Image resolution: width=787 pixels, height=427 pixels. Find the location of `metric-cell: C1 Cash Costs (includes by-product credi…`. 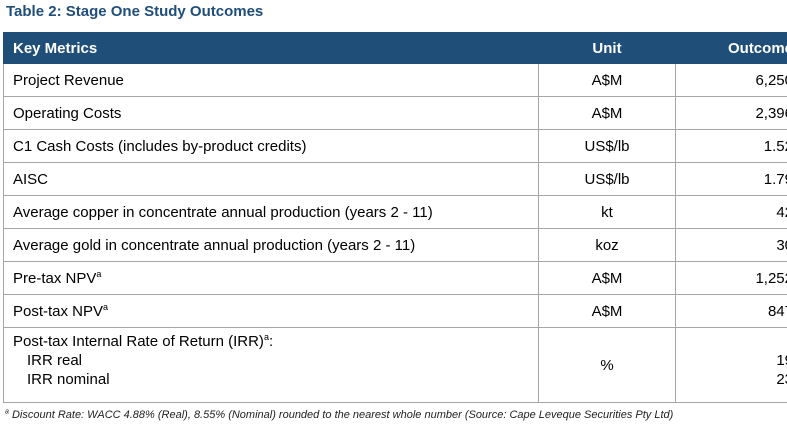

metric-cell: C1 Cash Costs (includes by-product credi… is located at coordinates (271, 146).